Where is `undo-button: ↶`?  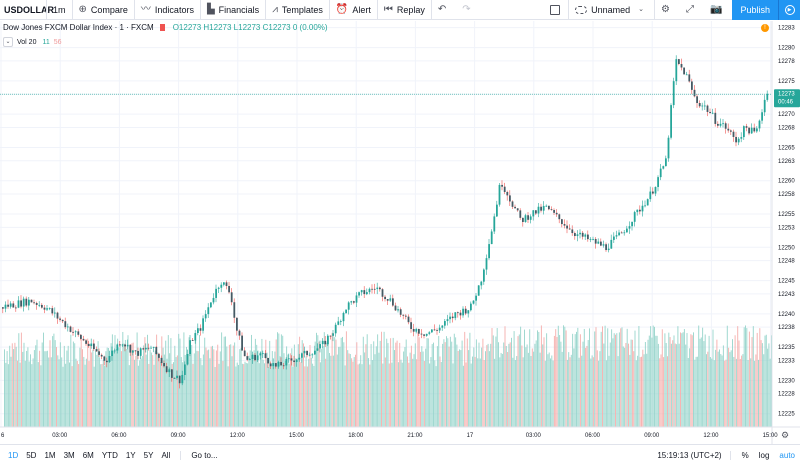 undo-button: ↶ is located at coordinates (444, 10).